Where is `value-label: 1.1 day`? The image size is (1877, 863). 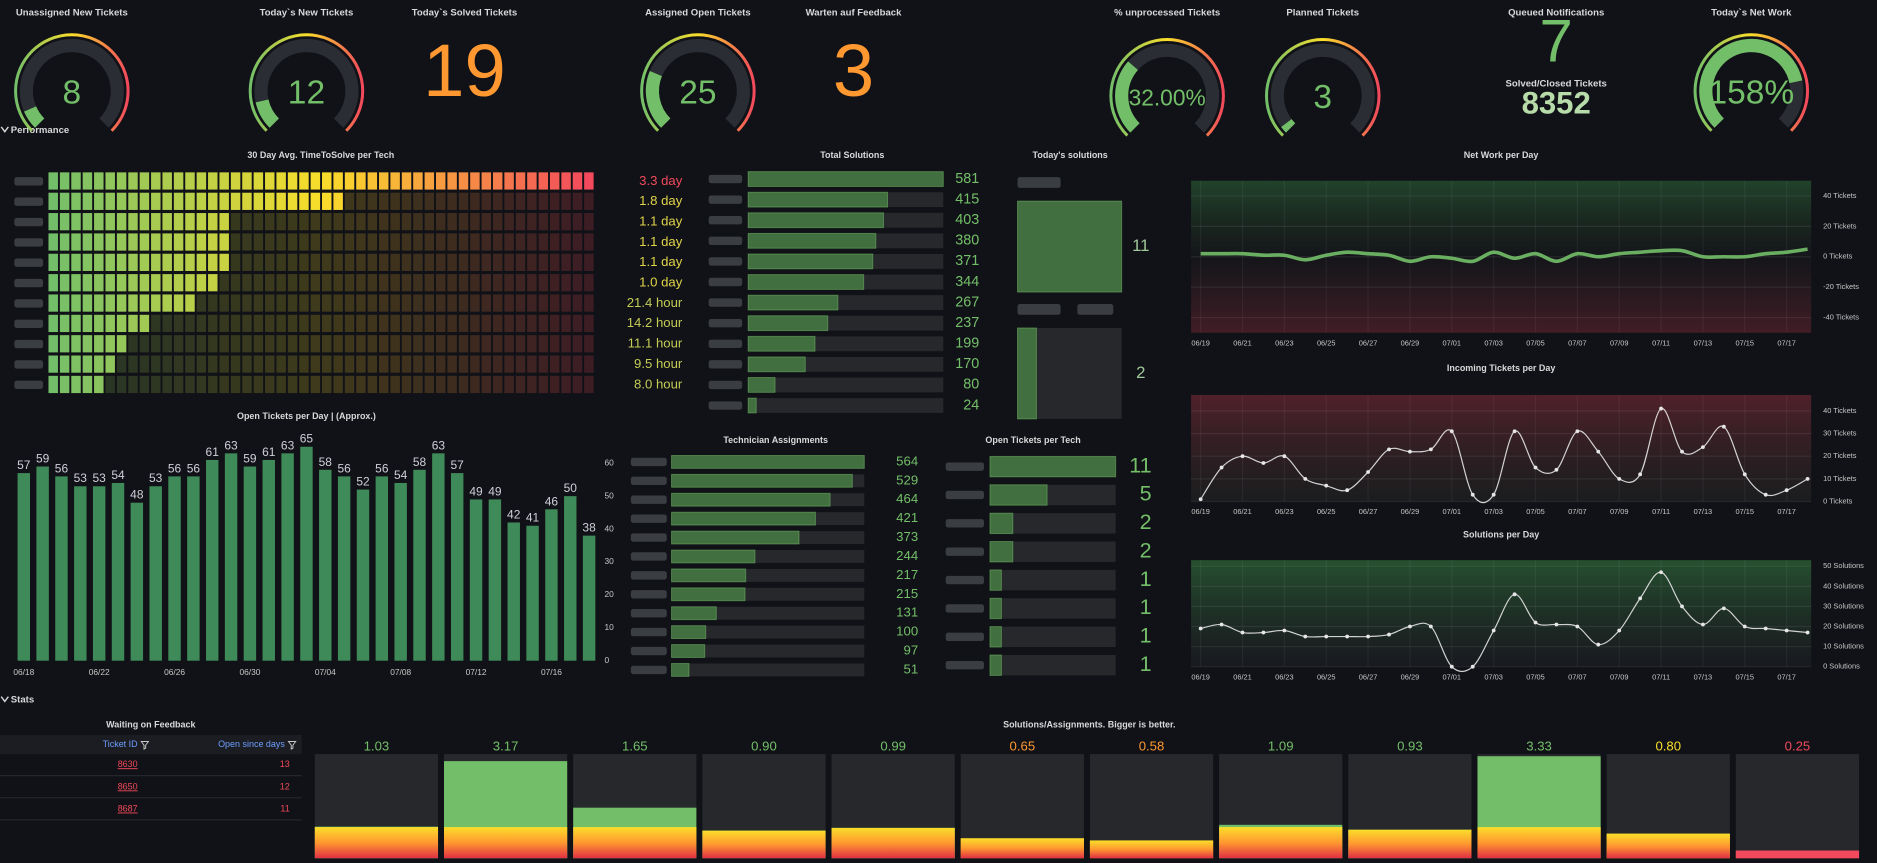 value-label: 1.1 day is located at coordinates (661, 261).